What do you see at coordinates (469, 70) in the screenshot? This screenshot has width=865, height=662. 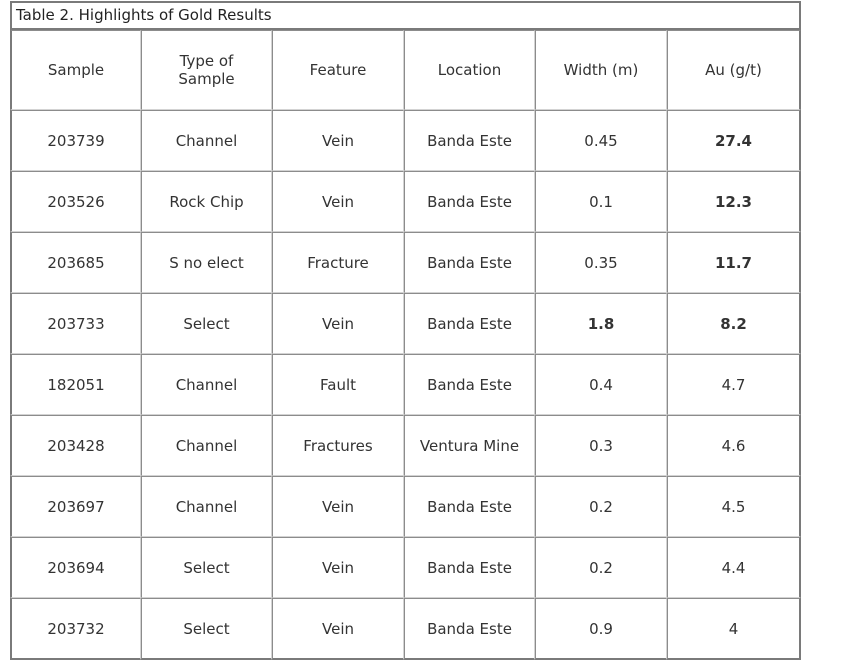 I see `header-location: Location` at bounding box center [469, 70].